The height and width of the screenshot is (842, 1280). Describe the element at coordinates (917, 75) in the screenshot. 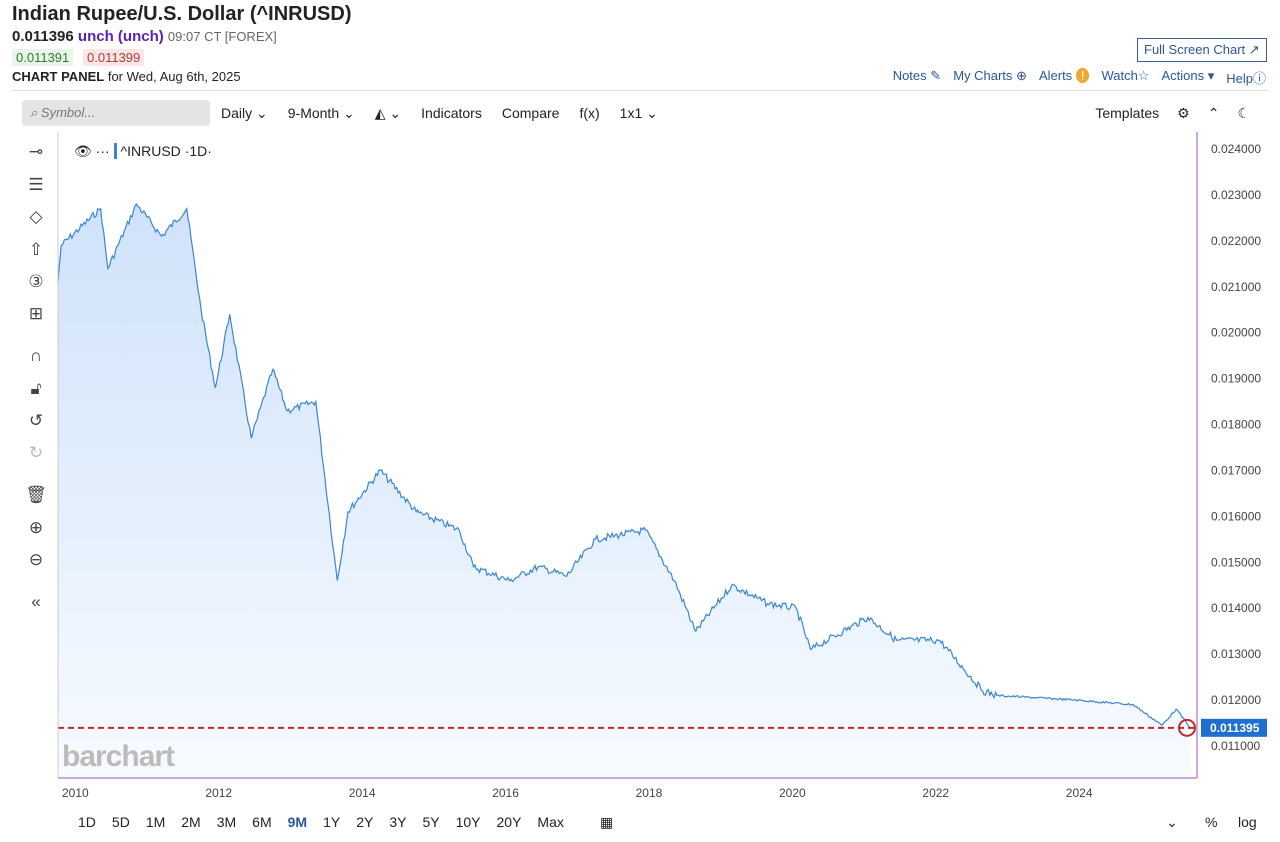

I see `notes-link: Notes ✎` at that location.